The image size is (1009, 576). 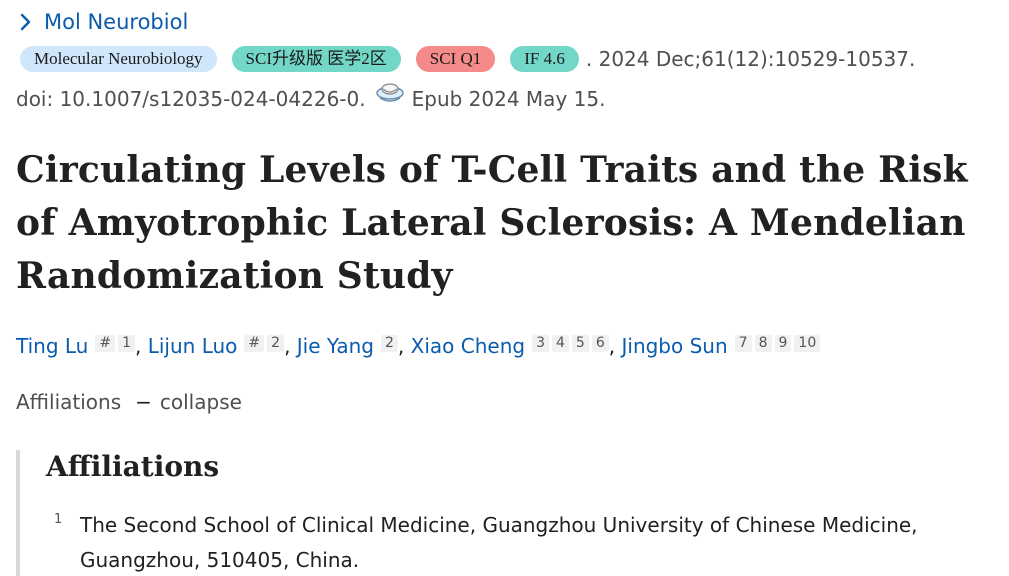 I want to click on author-link: Xiao Cheng, so click(x=468, y=346).